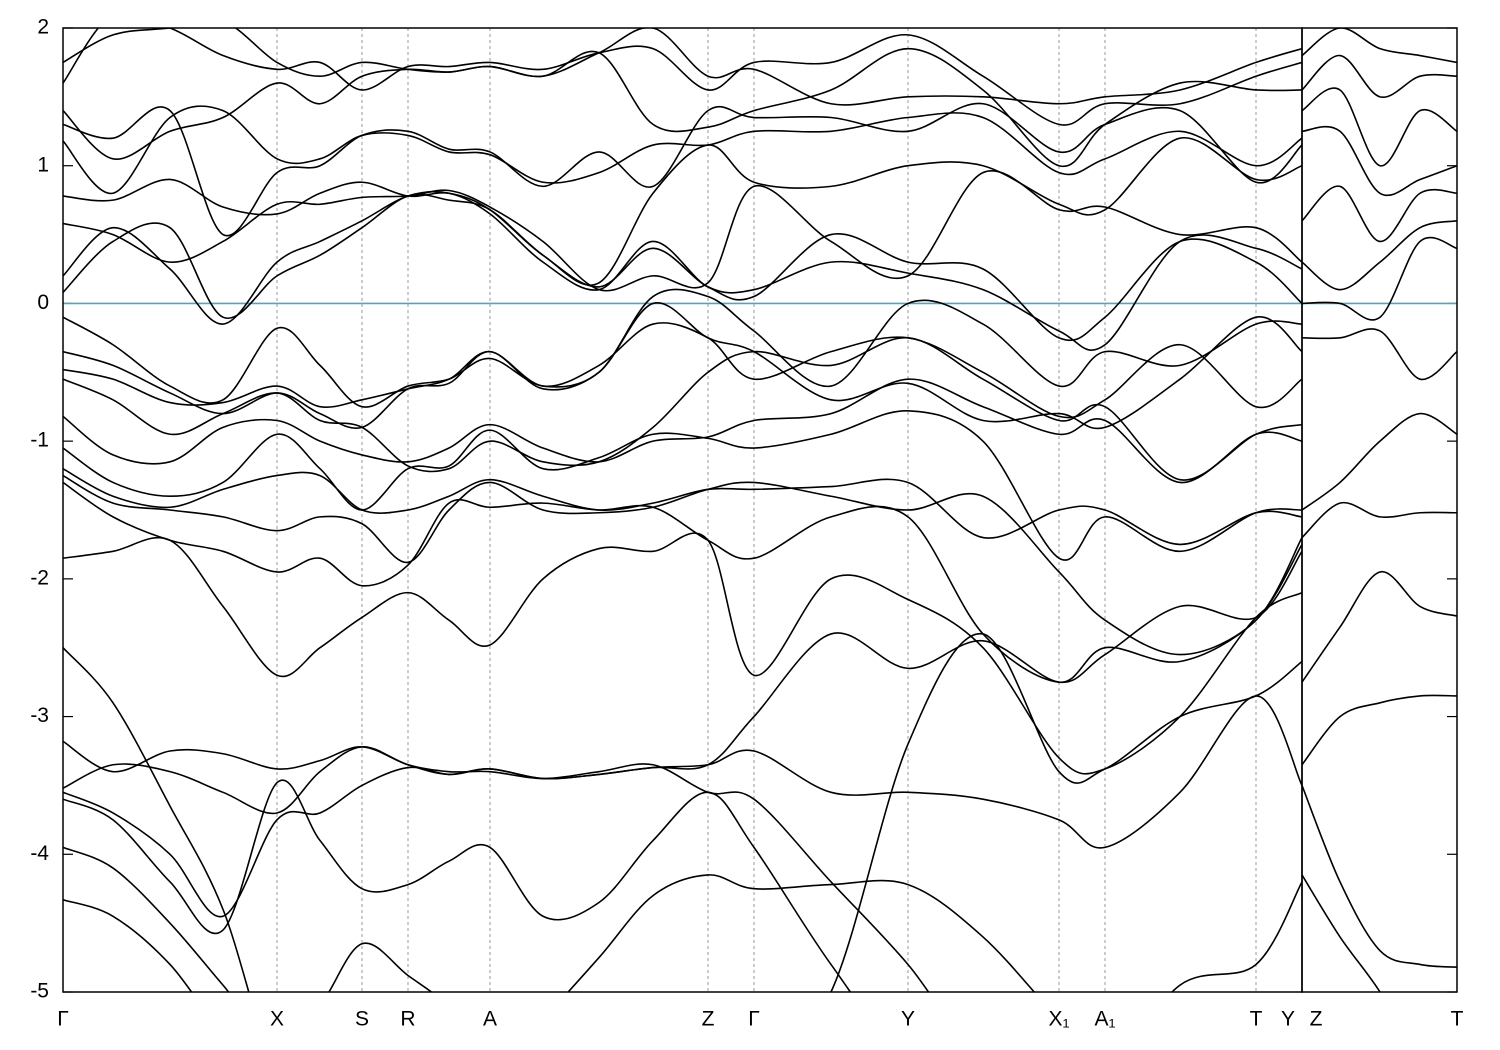 The height and width of the screenshot is (1050, 1500). Describe the element at coordinates (43, 164) in the screenshot. I see `y-tick-label: 1` at that location.